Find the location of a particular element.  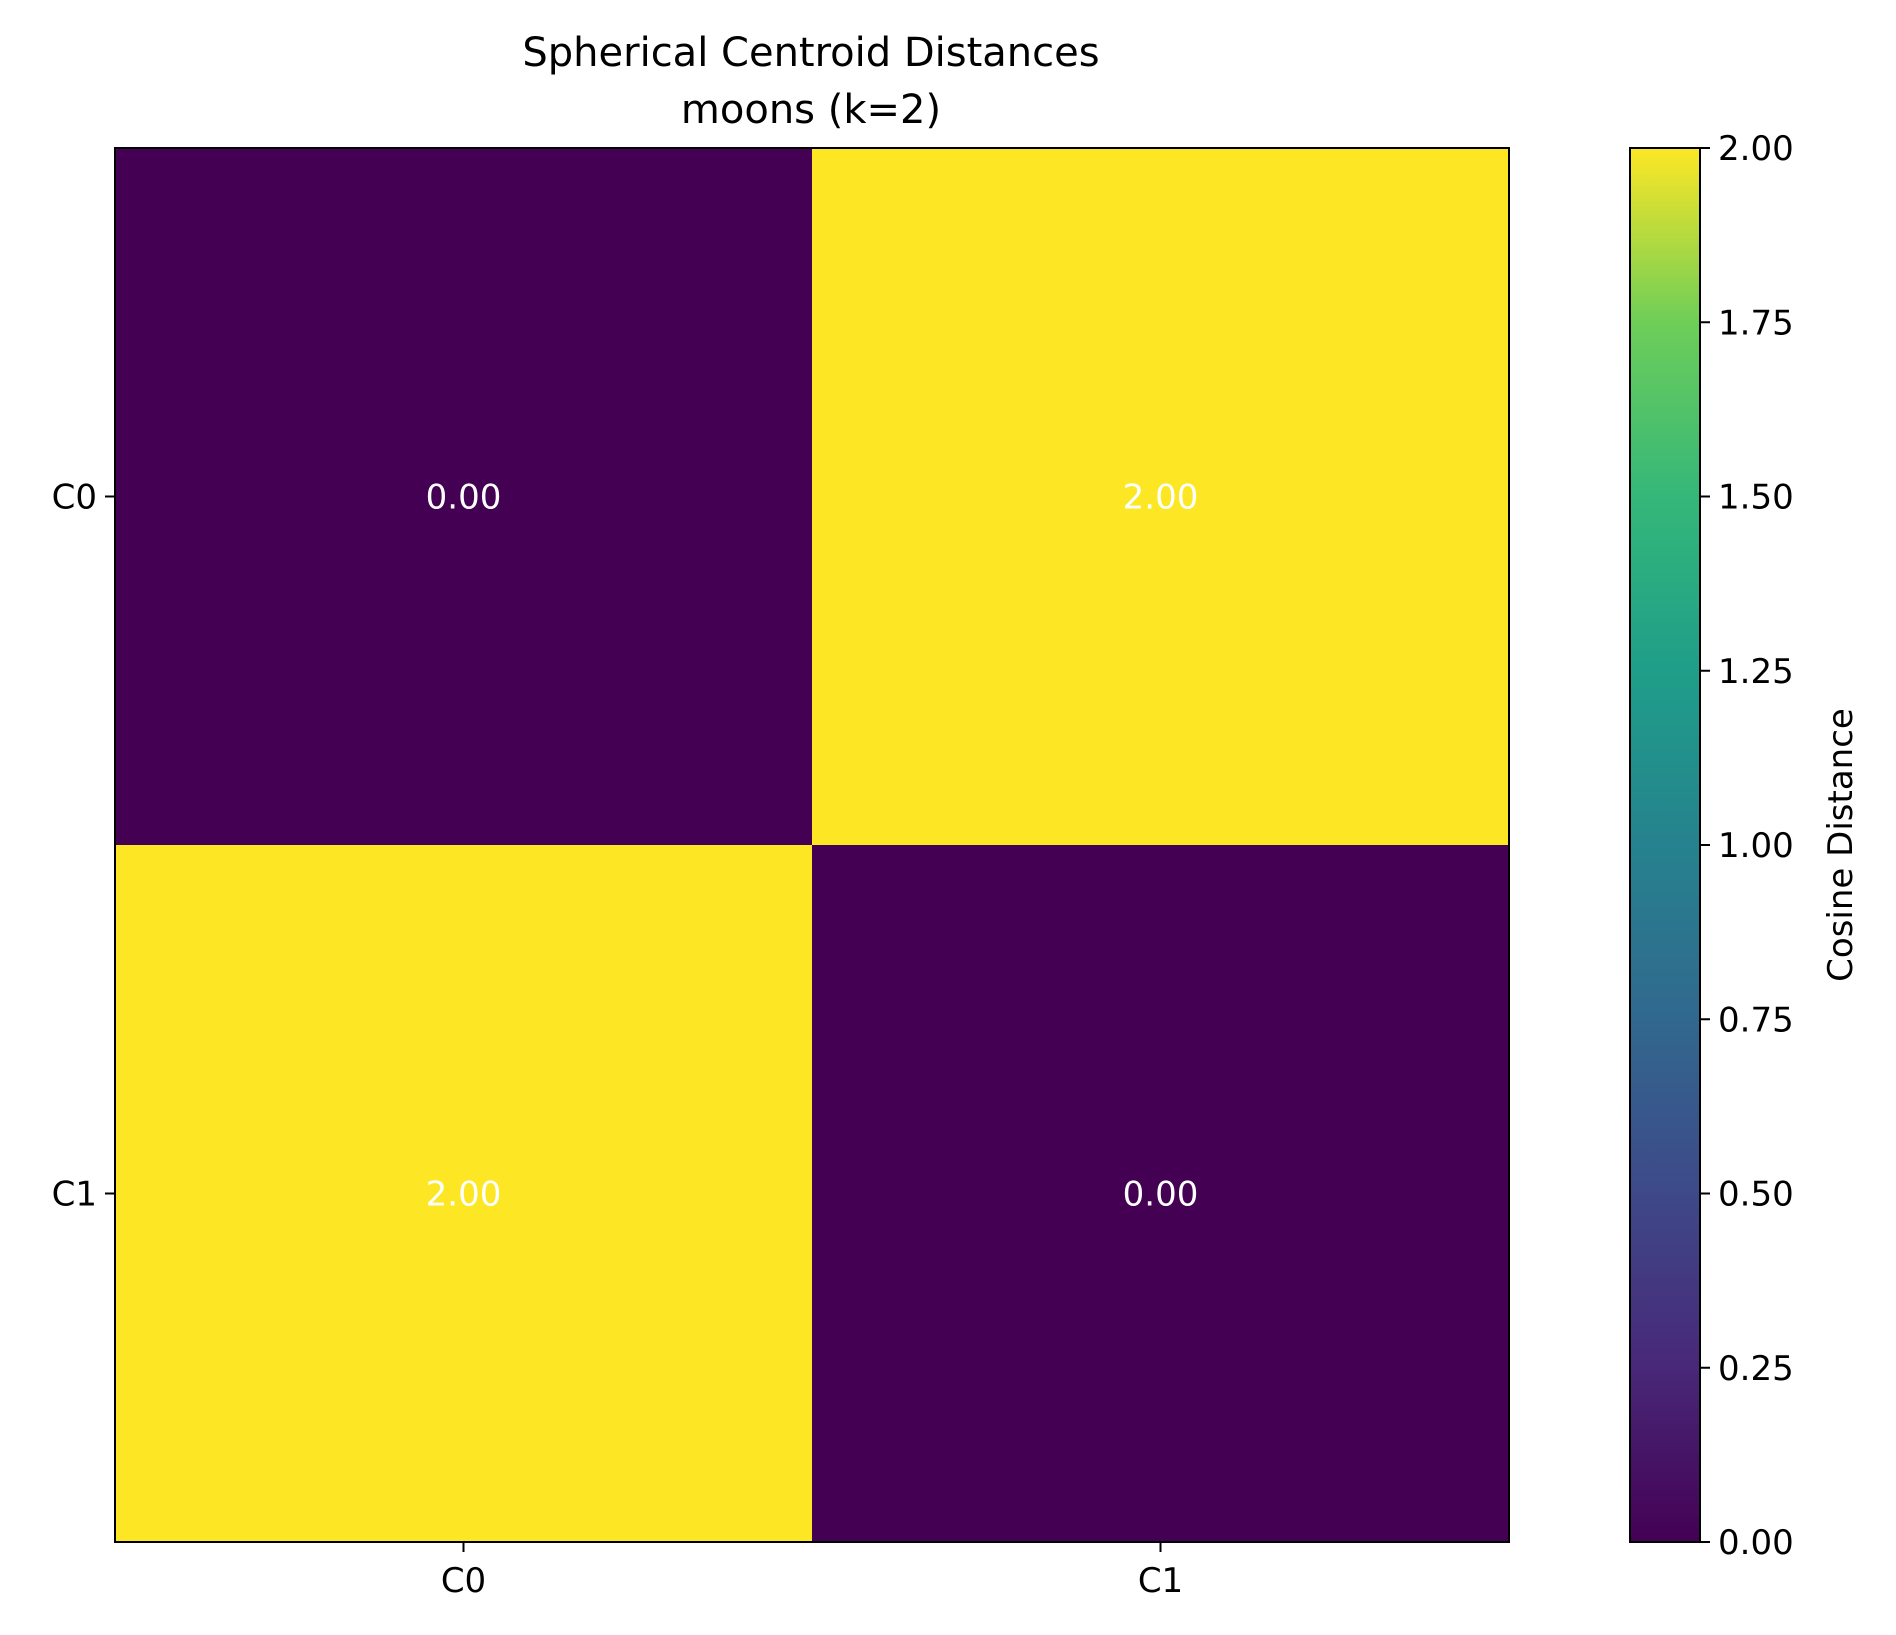

chart-title: Spherical Centroid Distances is located at coordinates (810, 53).